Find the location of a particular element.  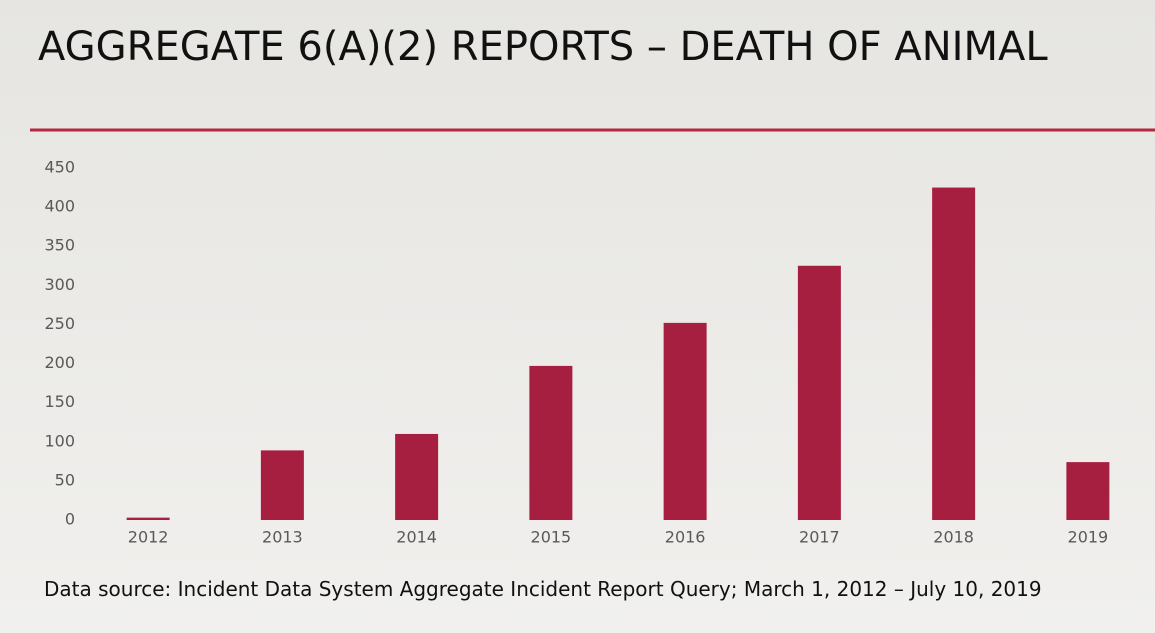

y-tick-label: 50 is located at coordinates (65, 479).